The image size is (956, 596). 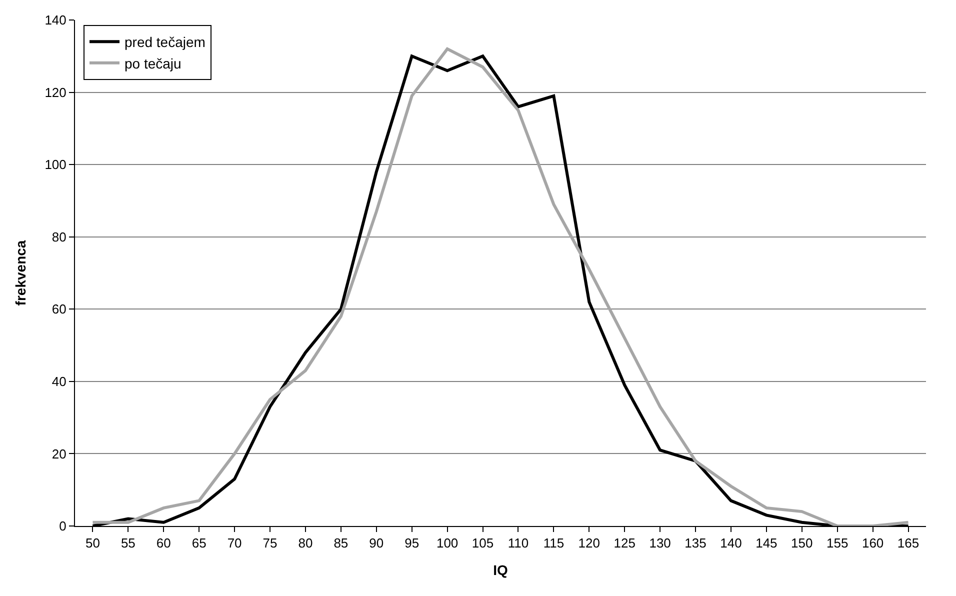 I want to click on y-tick-label: 100, so click(x=55, y=164).